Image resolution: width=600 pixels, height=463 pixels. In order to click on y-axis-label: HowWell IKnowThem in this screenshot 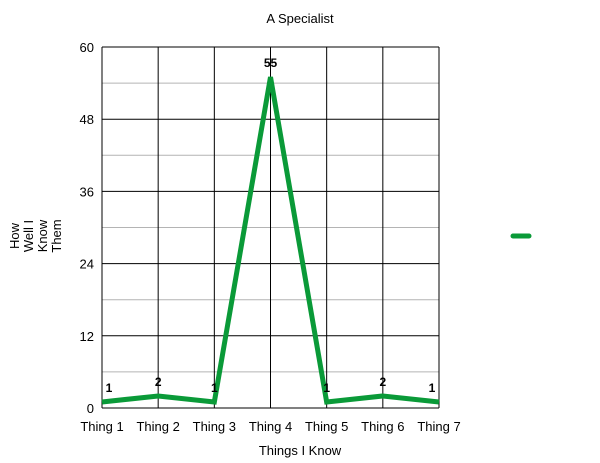, I will do `click(35, 235)`.